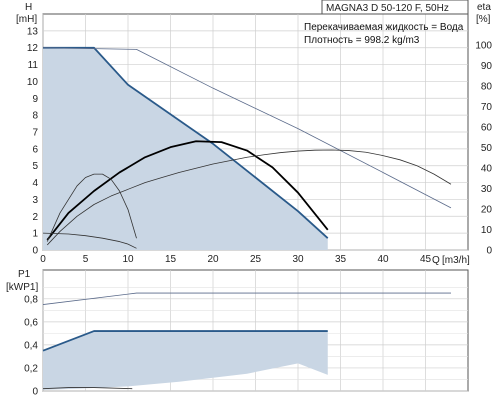 This screenshot has height=400, width=500. What do you see at coordinates (128, 259) in the screenshot?
I see `x-tick-label: 10` at bounding box center [128, 259].